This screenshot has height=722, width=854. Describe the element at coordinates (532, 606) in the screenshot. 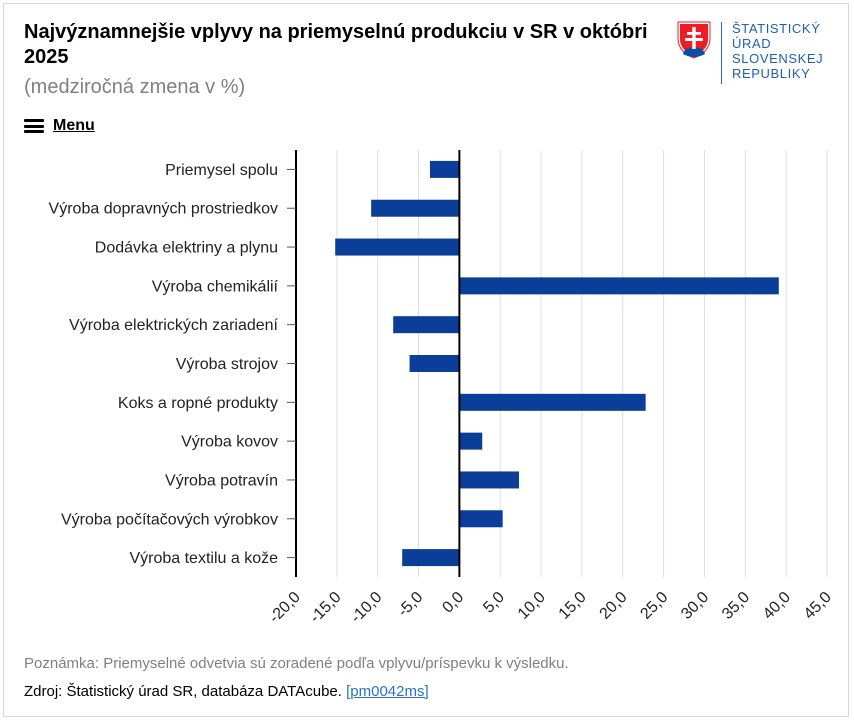

I see `x-tick-label-6: 10,0` at that location.